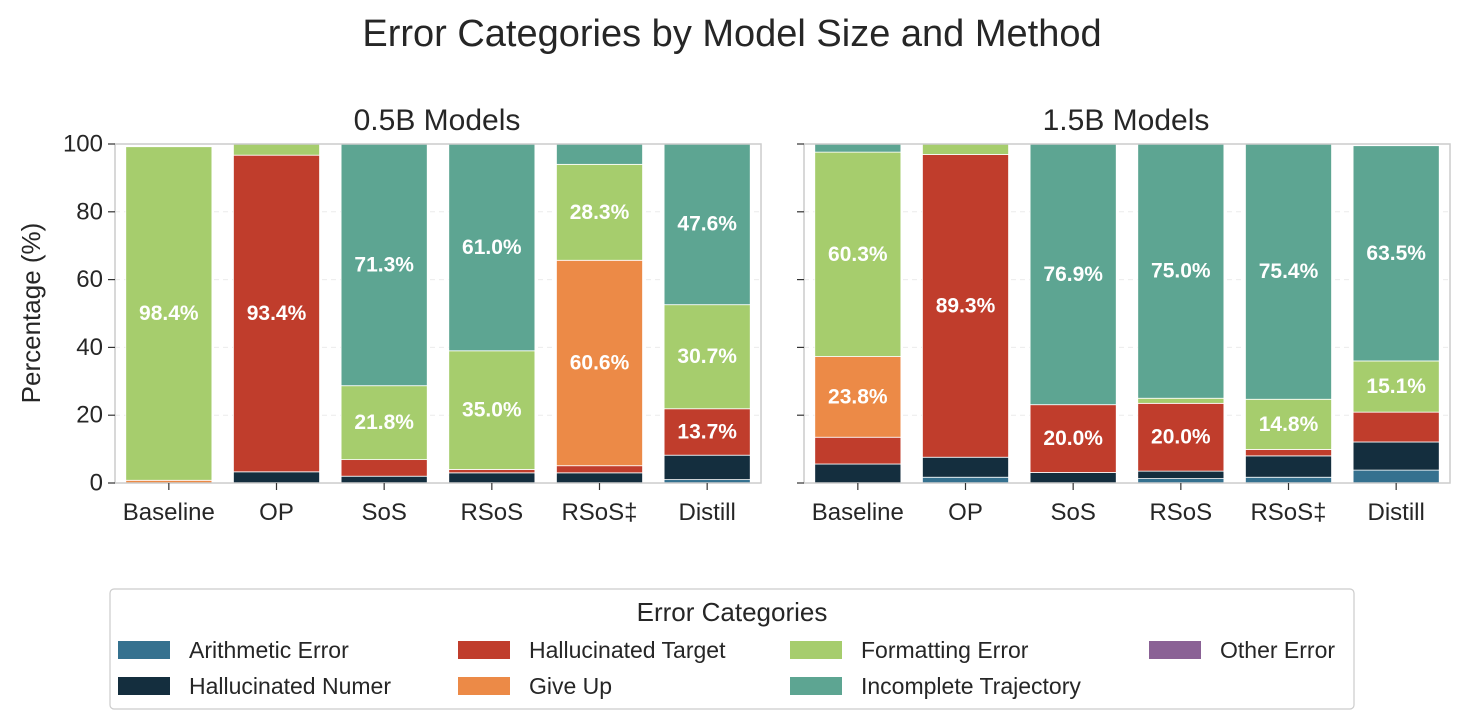  I want to click on bar-rsos-incomplete-trajectory, so click(492, 247).